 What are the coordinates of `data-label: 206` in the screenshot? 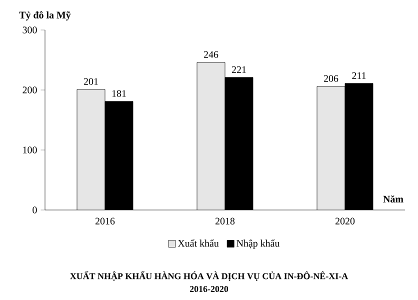 It's located at (331, 78).